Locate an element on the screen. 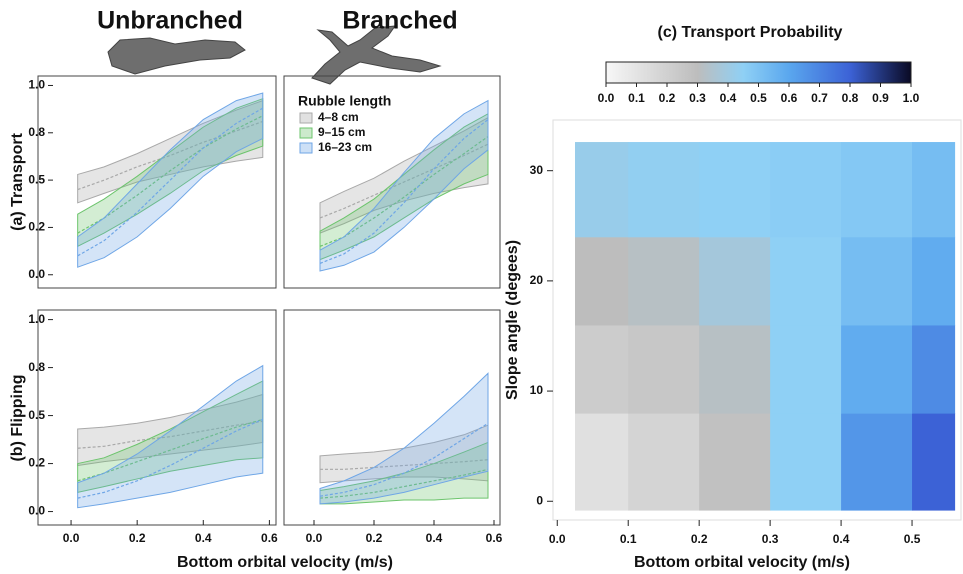  x-tick-label: 0.3 is located at coordinates (770, 539).